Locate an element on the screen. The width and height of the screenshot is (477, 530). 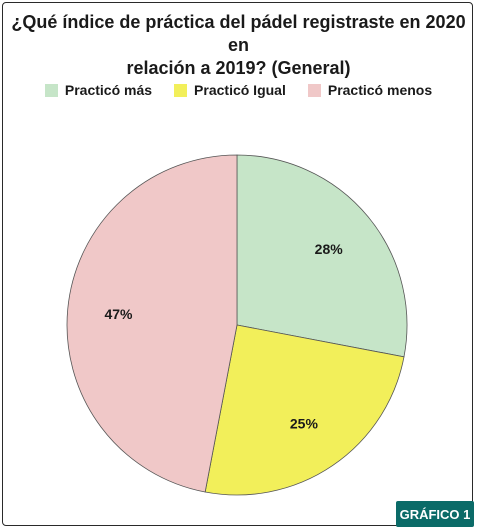
legend-label-menos: Practicó menos is located at coordinates (380, 90).